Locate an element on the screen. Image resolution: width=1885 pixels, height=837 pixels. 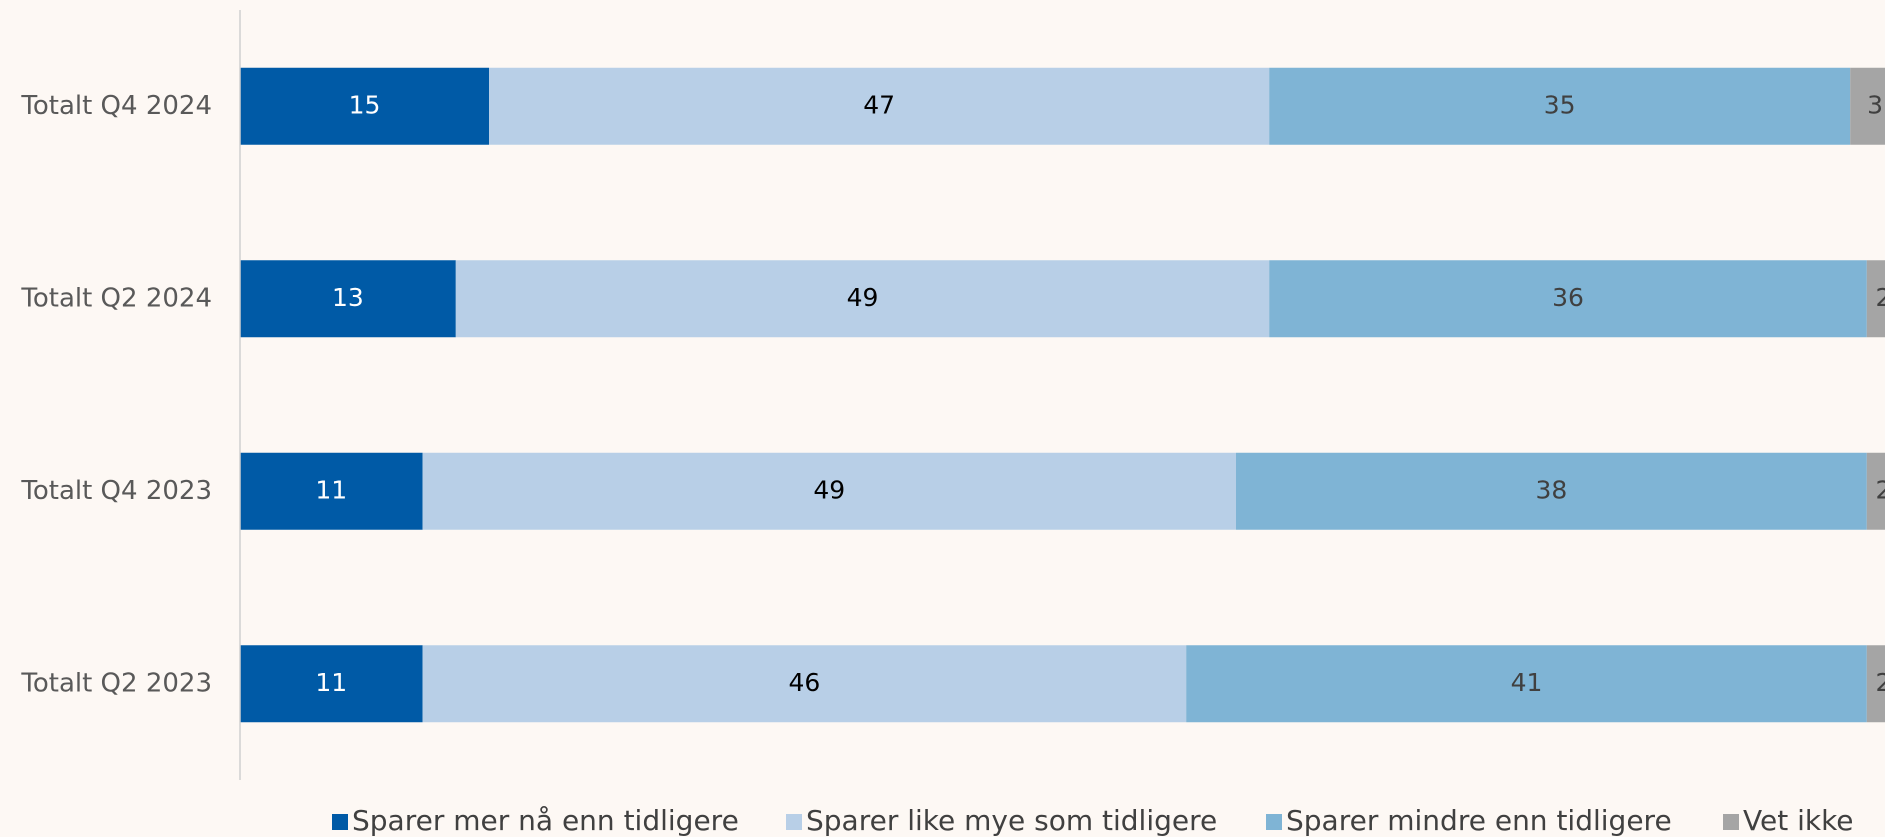
data-label: 13 is located at coordinates (348, 297).